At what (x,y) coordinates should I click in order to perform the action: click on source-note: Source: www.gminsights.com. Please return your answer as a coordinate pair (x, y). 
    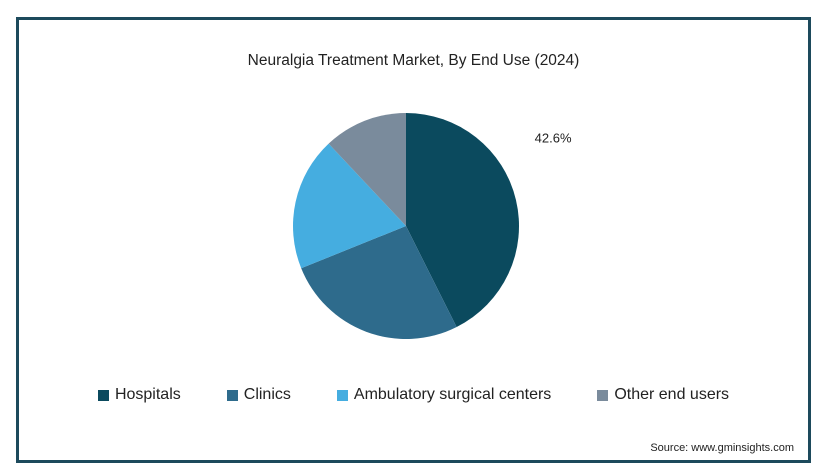
    Looking at the image, I should click on (722, 448).